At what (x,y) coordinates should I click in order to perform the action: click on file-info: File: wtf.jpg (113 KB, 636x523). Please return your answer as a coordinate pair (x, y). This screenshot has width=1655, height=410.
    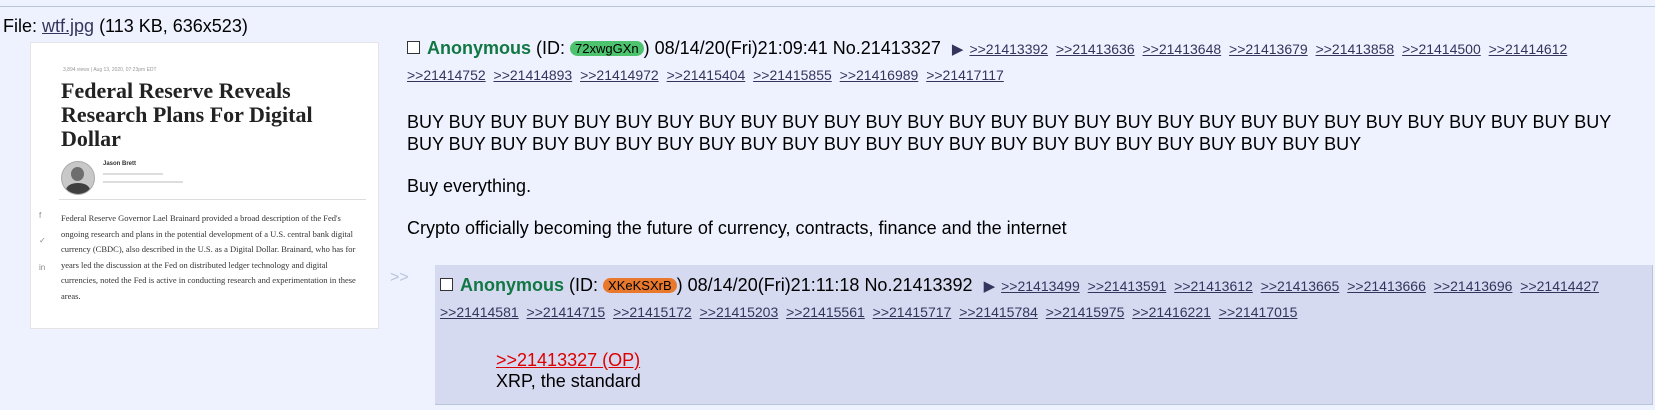
    Looking at the image, I should click on (125, 26).